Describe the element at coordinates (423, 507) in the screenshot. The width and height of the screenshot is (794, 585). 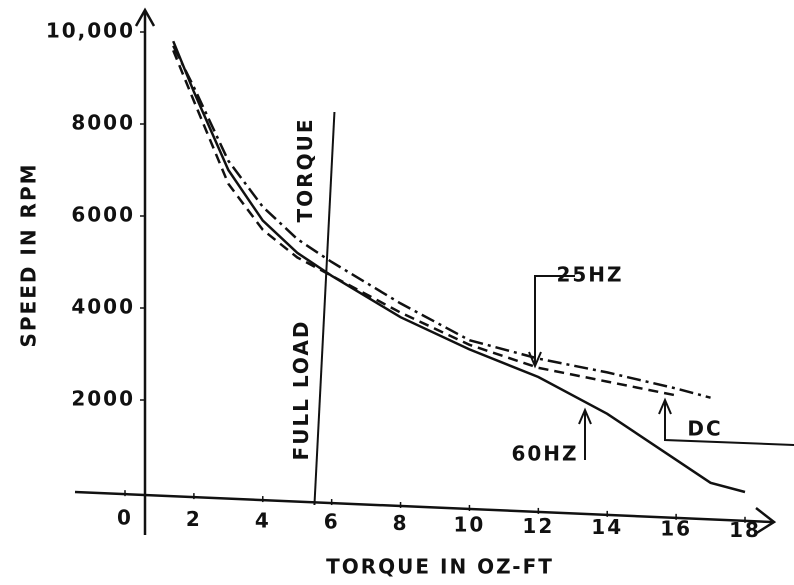
I see `x-axis` at that location.